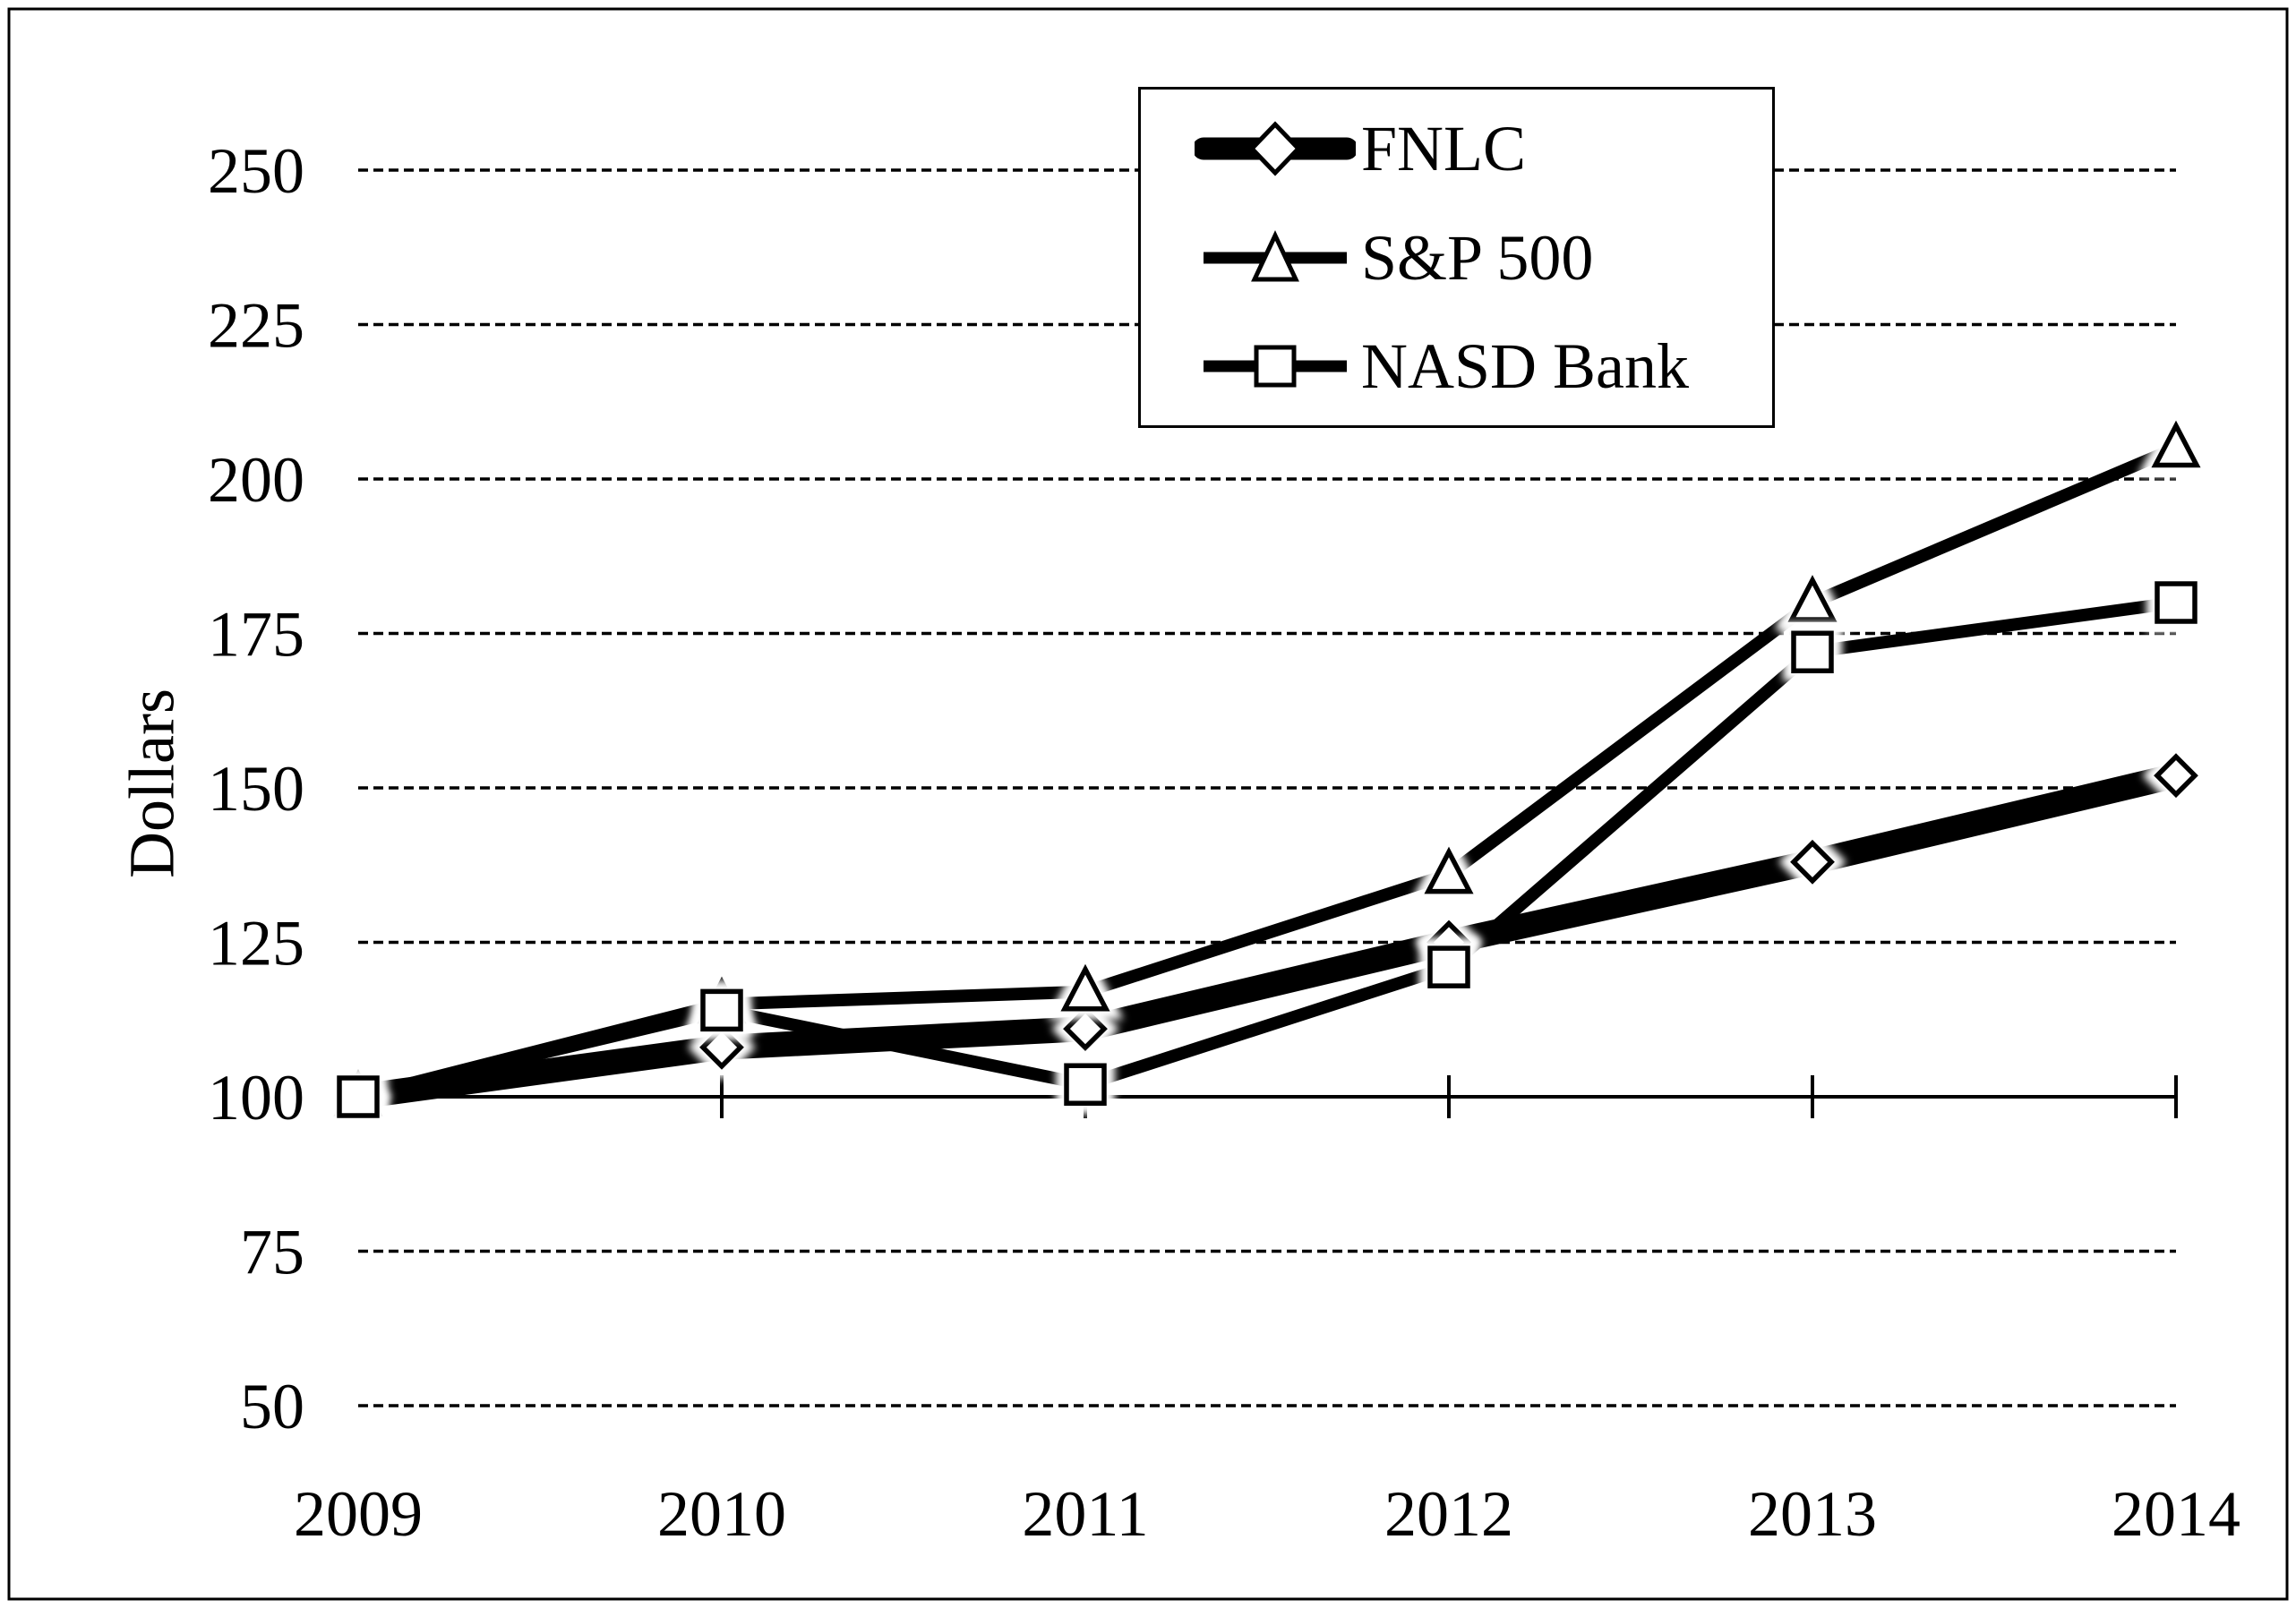 The image size is (2296, 1608). I want to click on y-tick-label-75: 75, so click(272, 1252).